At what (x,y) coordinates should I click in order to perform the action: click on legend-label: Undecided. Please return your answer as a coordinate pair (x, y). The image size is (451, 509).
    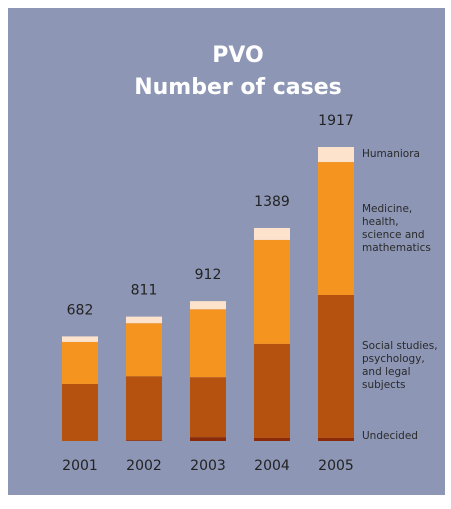
    Looking at the image, I should click on (390, 436).